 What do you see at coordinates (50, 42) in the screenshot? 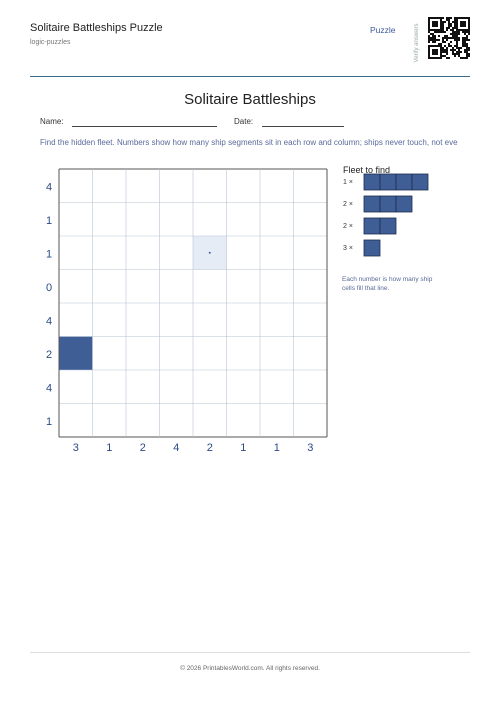
I see `header-subtitle: logic-puzzles` at bounding box center [50, 42].